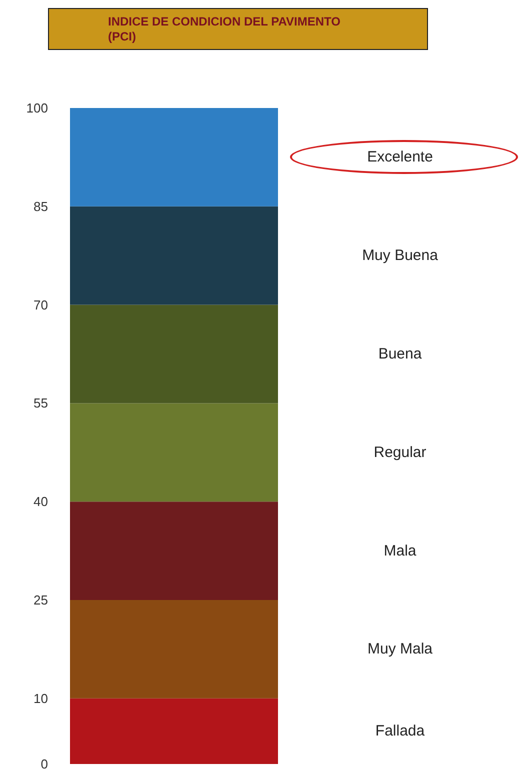 The width and height of the screenshot is (529, 782). What do you see at coordinates (41, 304) in the screenshot?
I see `y-tick-label: 70` at bounding box center [41, 304].